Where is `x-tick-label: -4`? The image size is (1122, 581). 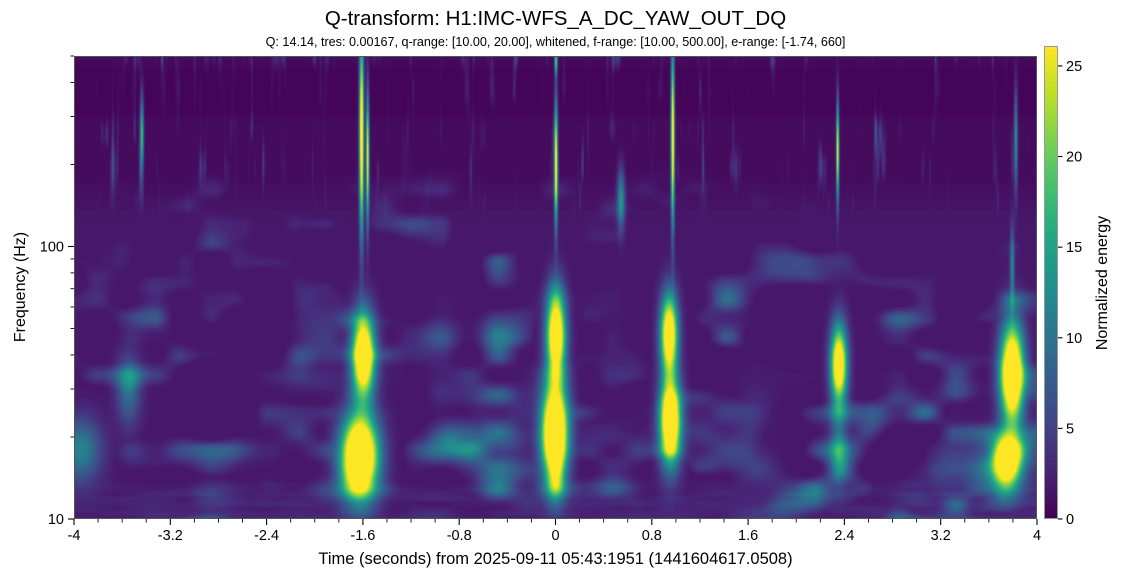
x-tick-label: -4 is located at coordinates (74, 536).